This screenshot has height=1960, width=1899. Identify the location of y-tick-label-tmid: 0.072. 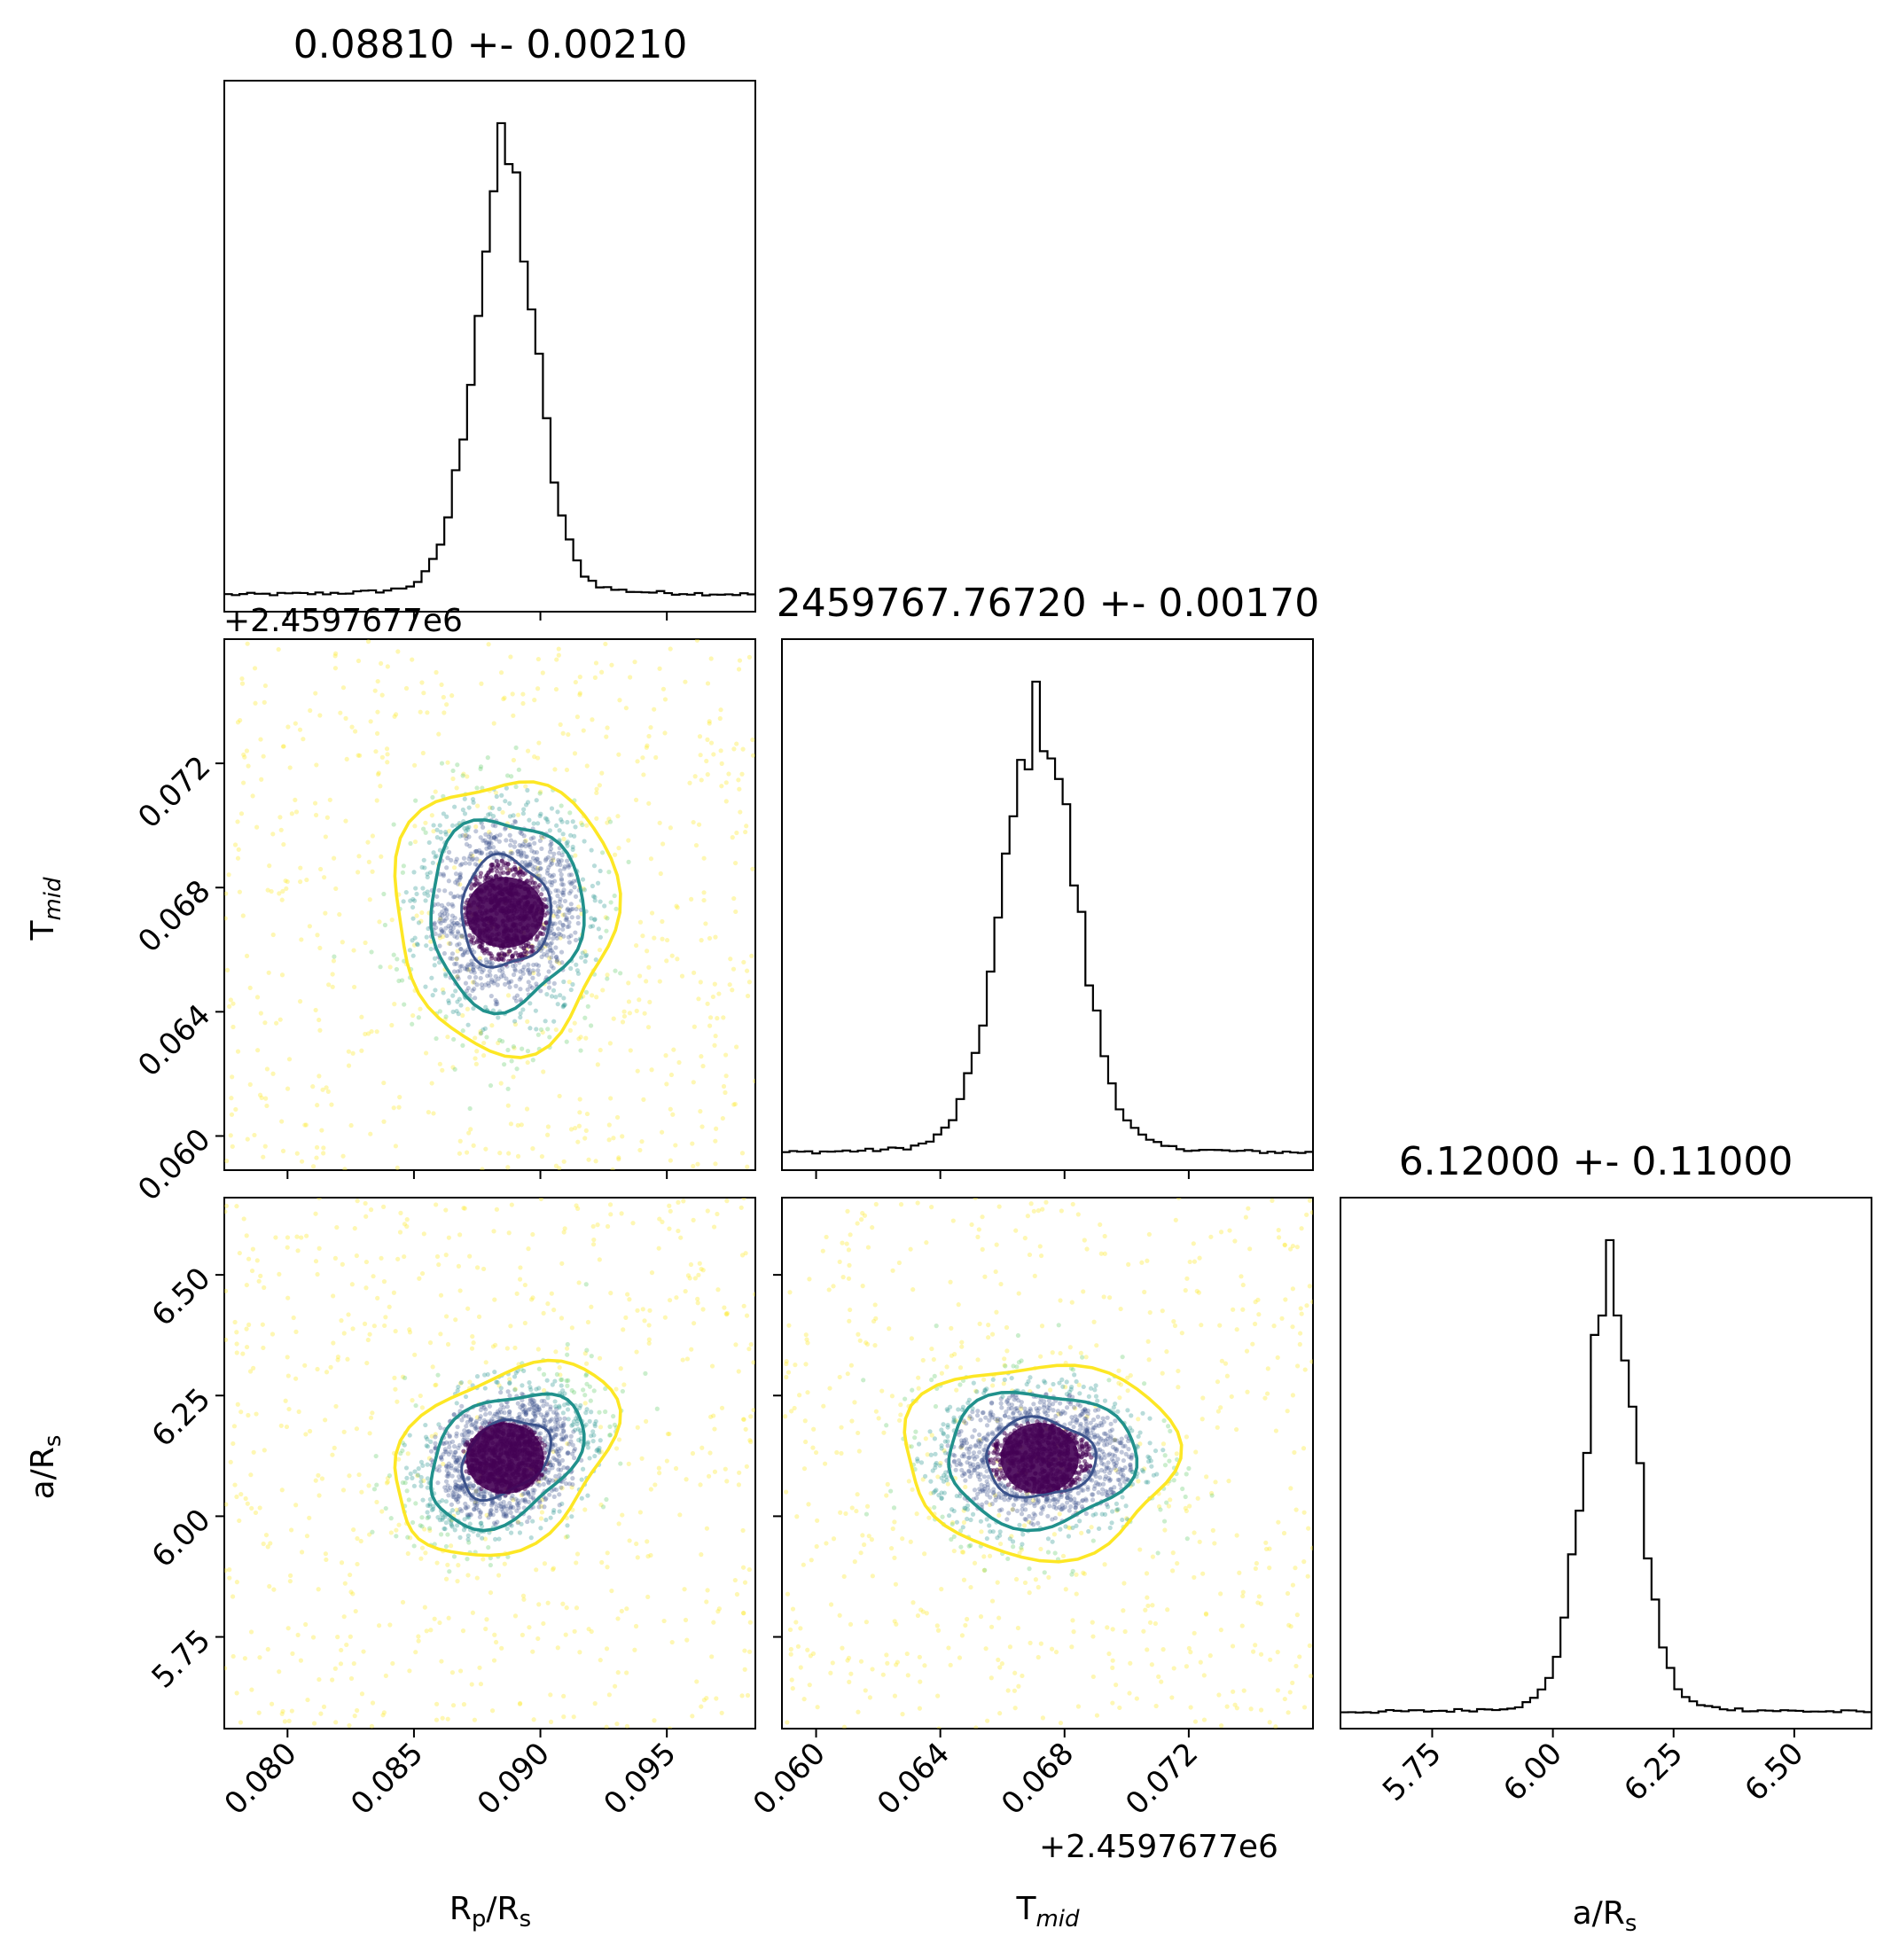
(174, 792).